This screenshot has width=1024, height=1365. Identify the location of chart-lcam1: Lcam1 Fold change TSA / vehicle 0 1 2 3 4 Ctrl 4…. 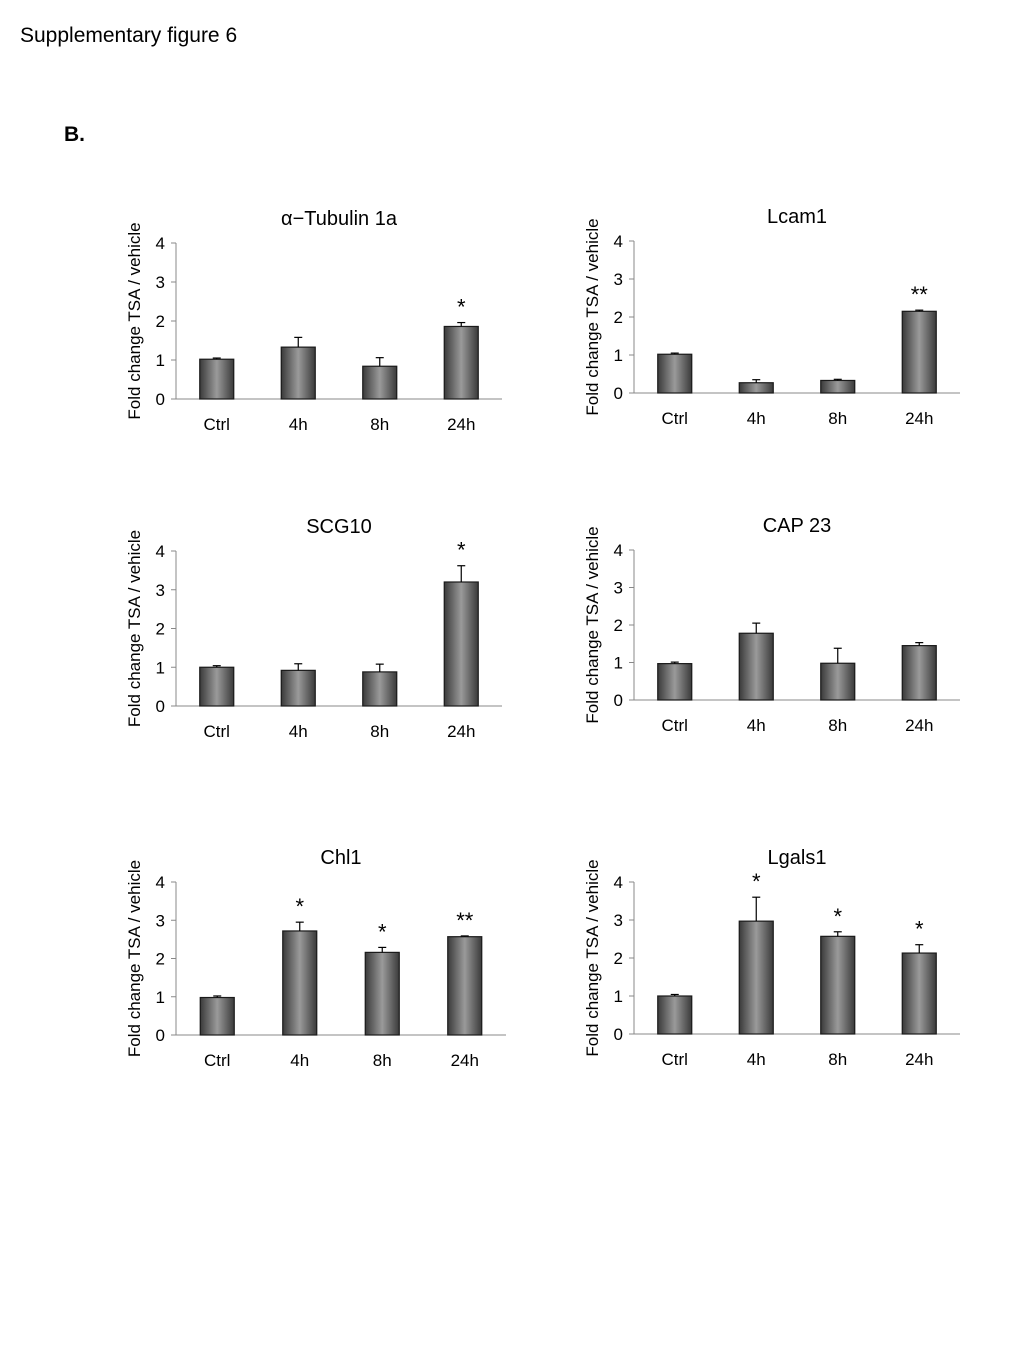
(771, 317).